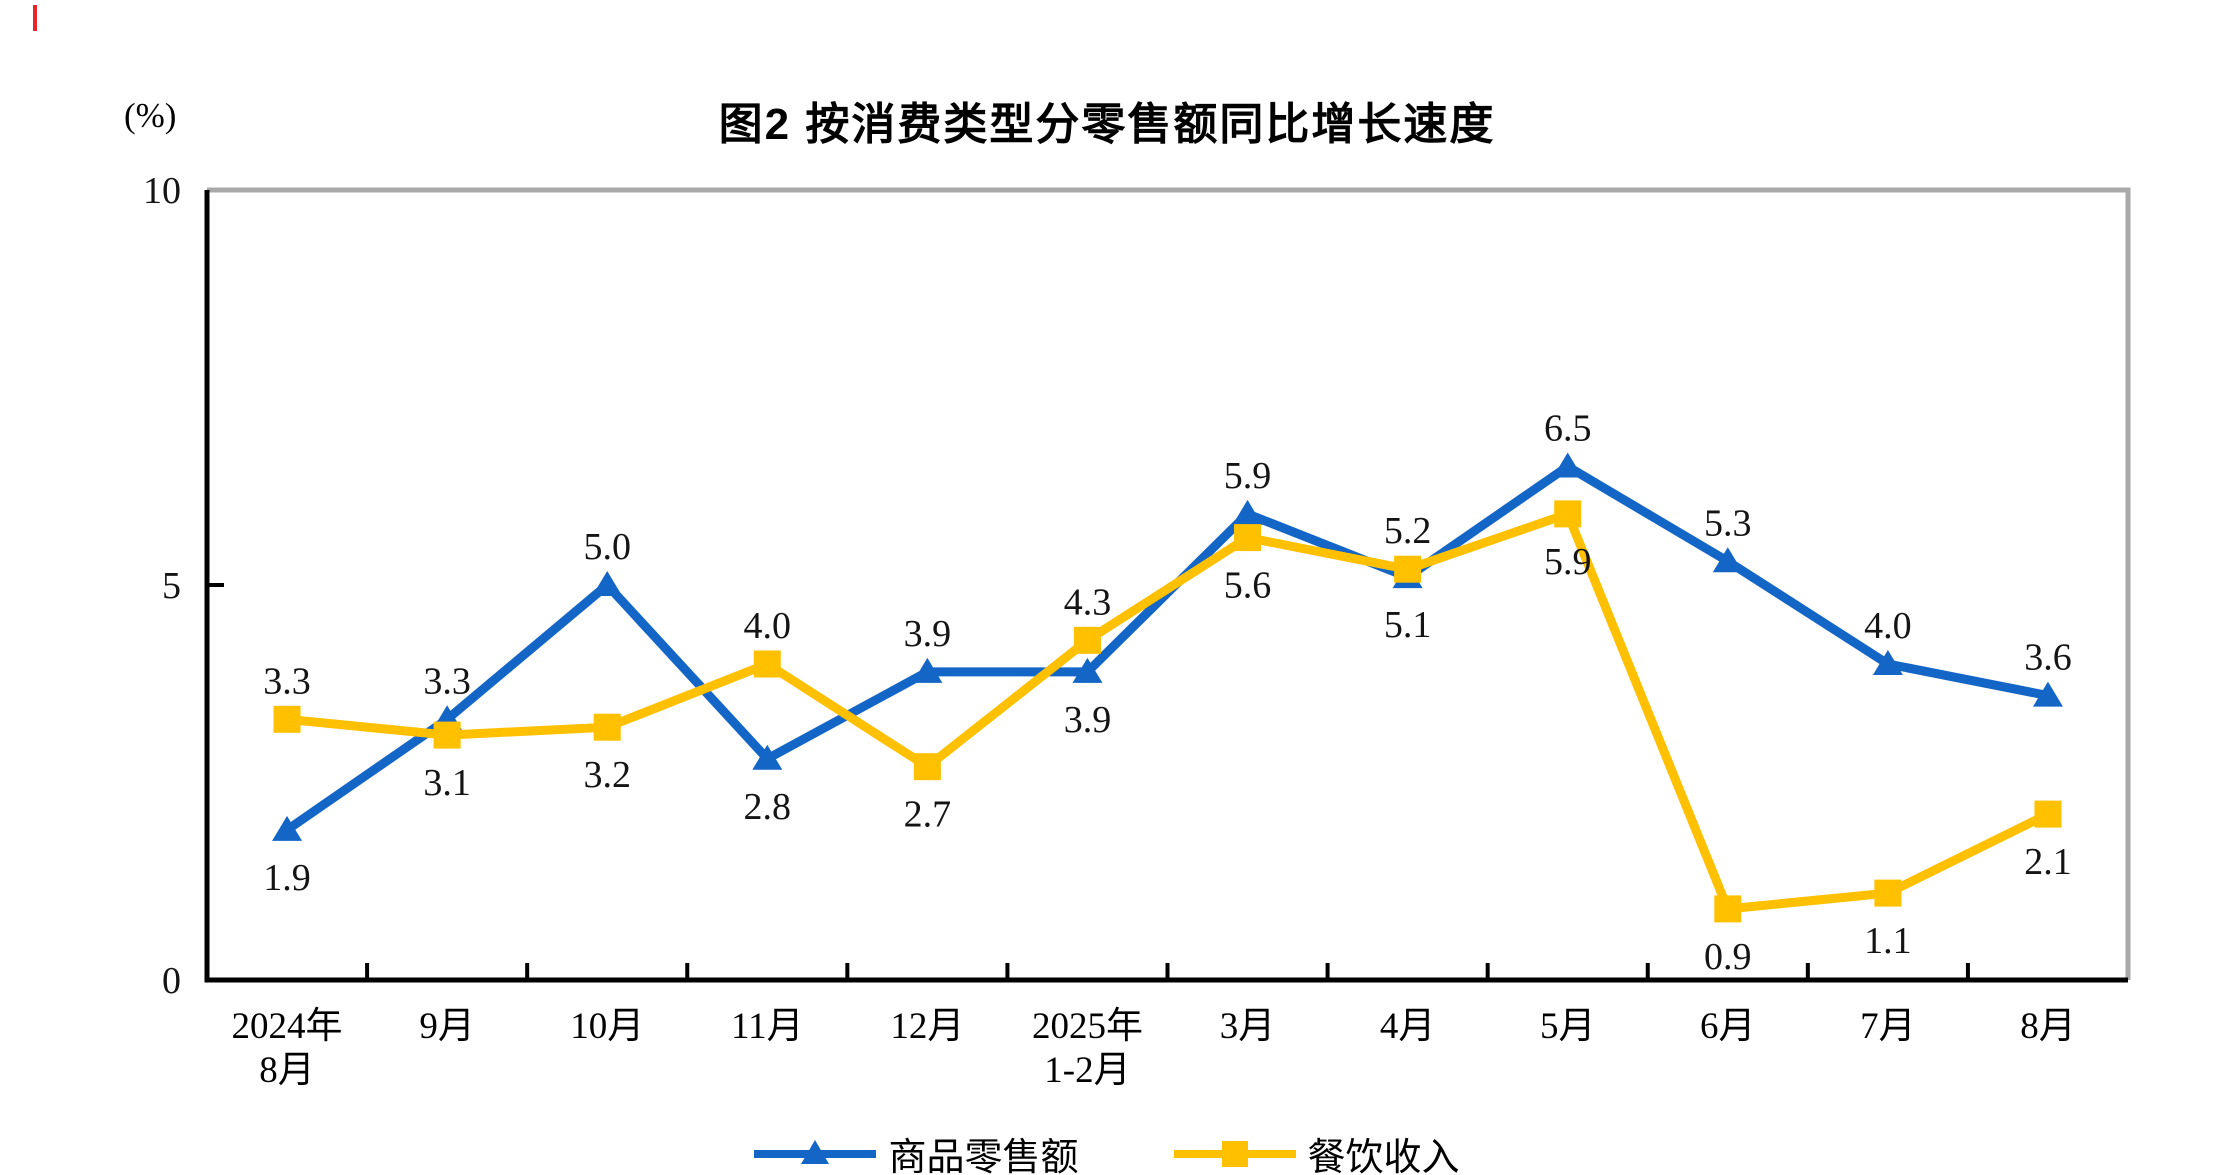 Image resolution: width=2214 pixels, height=1175 pixels. Describe the element at coordinates (1107, 124) in the screenshot. I see `chart-title: 图2 按消费类型分零售额同比增长速度` at that location.